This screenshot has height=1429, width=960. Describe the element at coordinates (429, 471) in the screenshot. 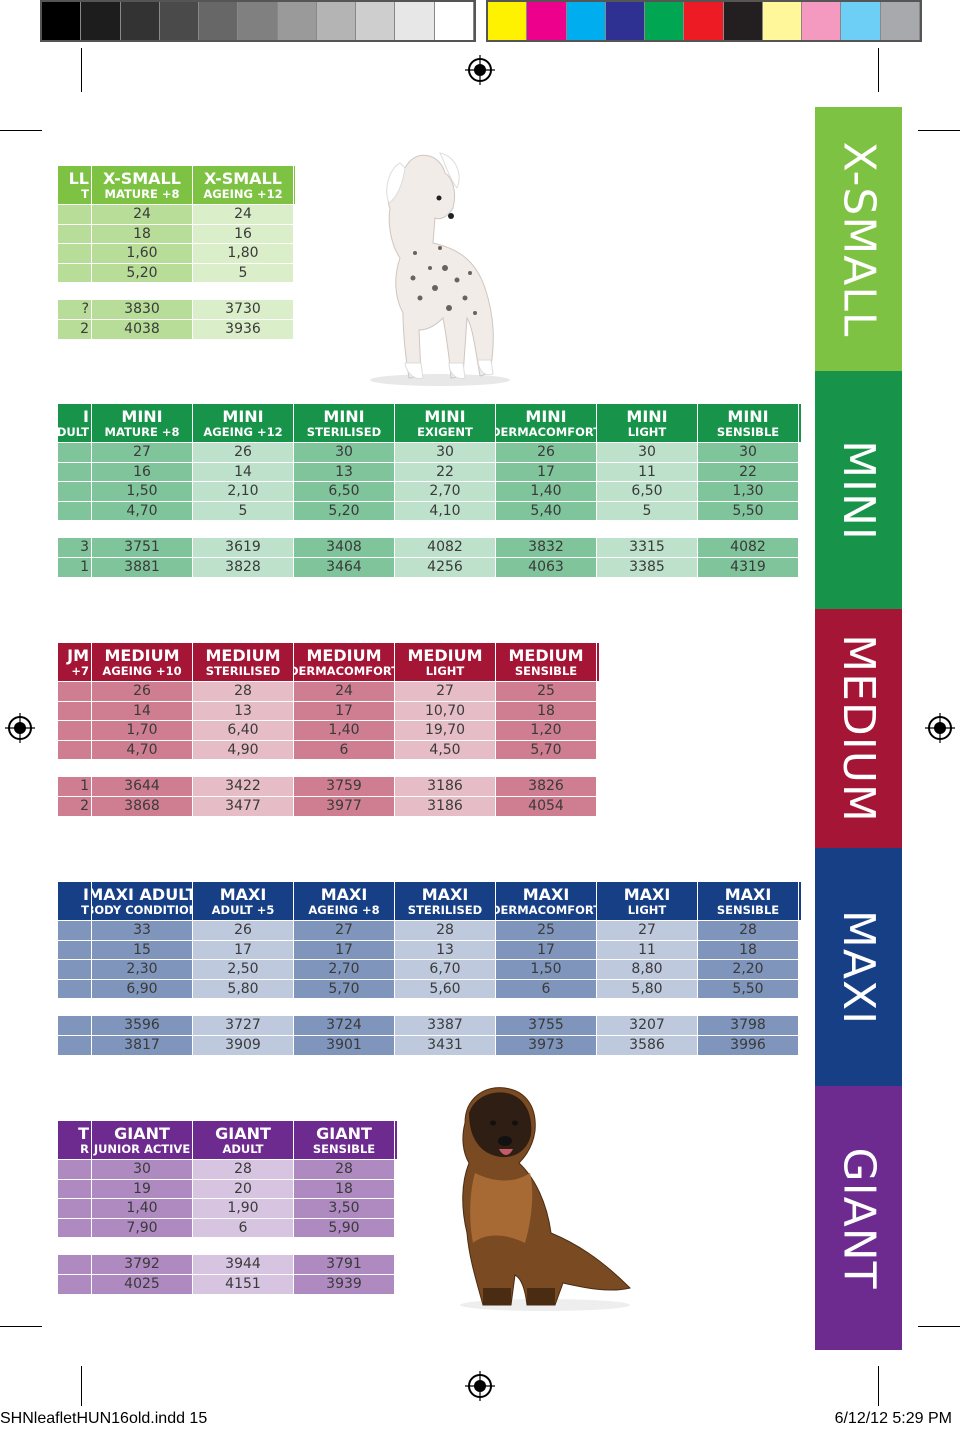

I see `table-row: 16 14 13 22 17 11 22` at that location.